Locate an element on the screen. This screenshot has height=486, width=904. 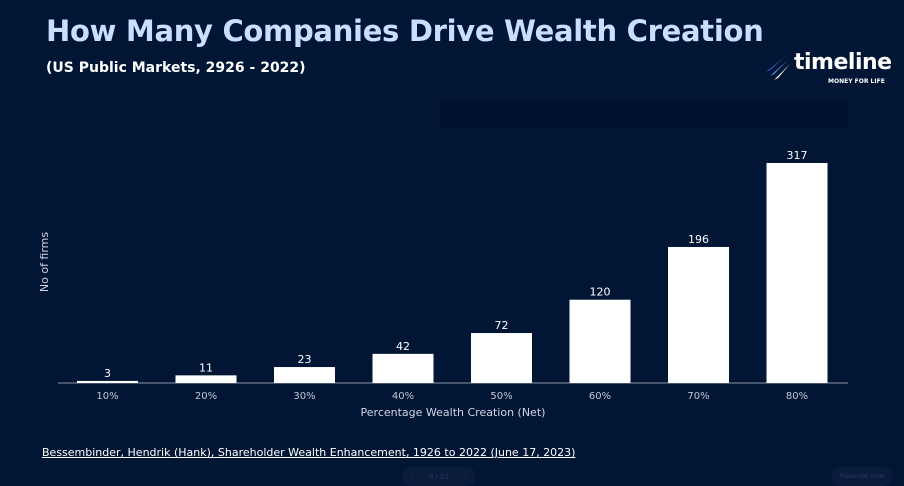
page-subtitle: (US Public Markets, 2926 - 2022) is located at coordinates (176, 68).